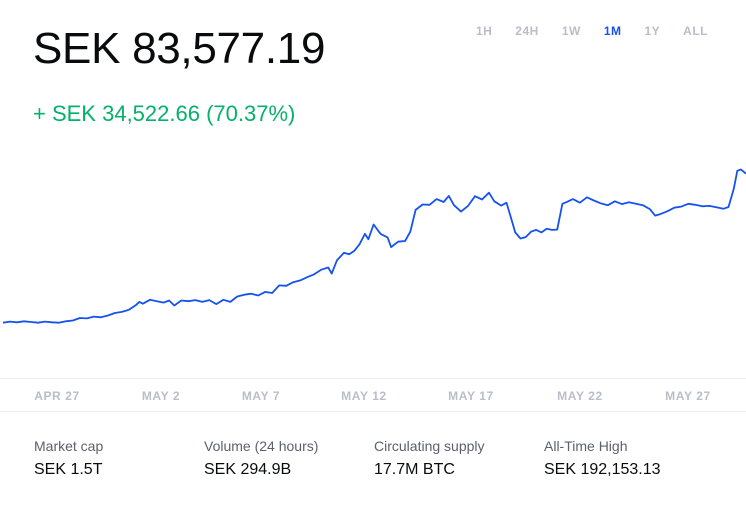 The image size is (746, 507). What do you see at coordinates (471, 396) in the screenshot?
I see `x-tick-label: MAY 17` at bounding box center [471, 396].